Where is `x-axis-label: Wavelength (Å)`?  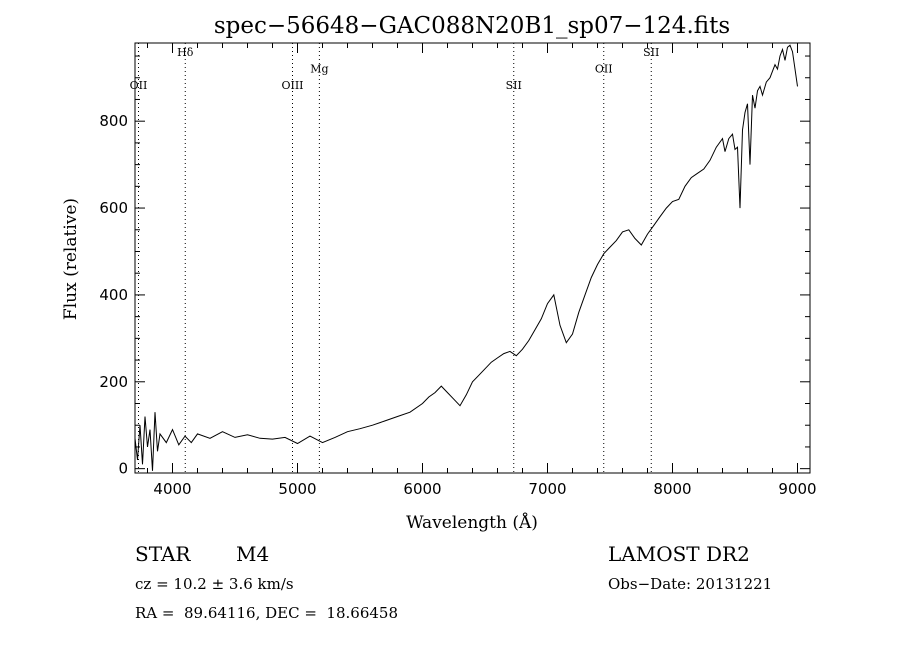 x-axis-label: Wavelength (Å) is located at coordinates (472, 522).